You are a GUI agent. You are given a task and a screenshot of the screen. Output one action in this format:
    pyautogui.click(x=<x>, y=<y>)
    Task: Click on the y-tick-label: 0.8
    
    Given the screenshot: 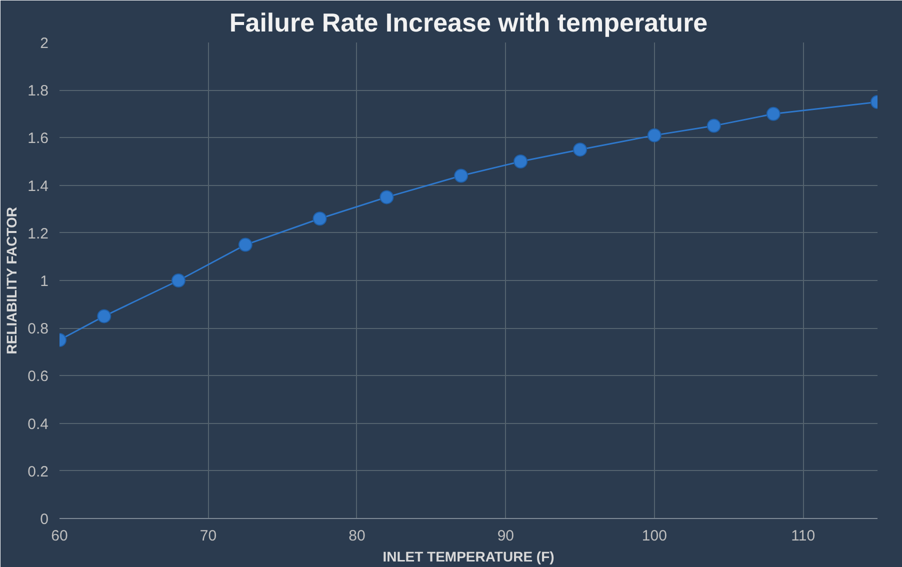 What is the action you would take?
    pyautogui.click(x=38, y=329)
    